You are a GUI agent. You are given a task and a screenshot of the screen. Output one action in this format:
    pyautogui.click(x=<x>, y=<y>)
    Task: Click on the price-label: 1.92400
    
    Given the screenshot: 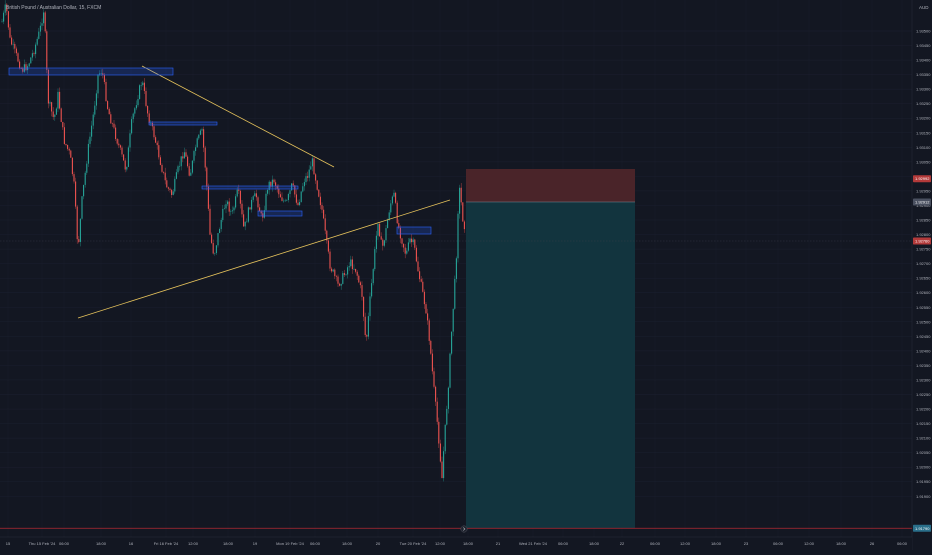 What is the action you would take?
    pyautogui.click(x=923, y=350)
    